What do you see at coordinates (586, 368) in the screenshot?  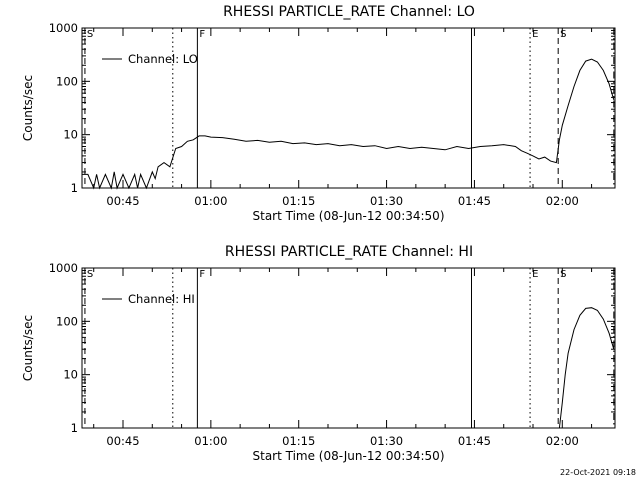 I see `series-line` at bounding box center [586, 368].